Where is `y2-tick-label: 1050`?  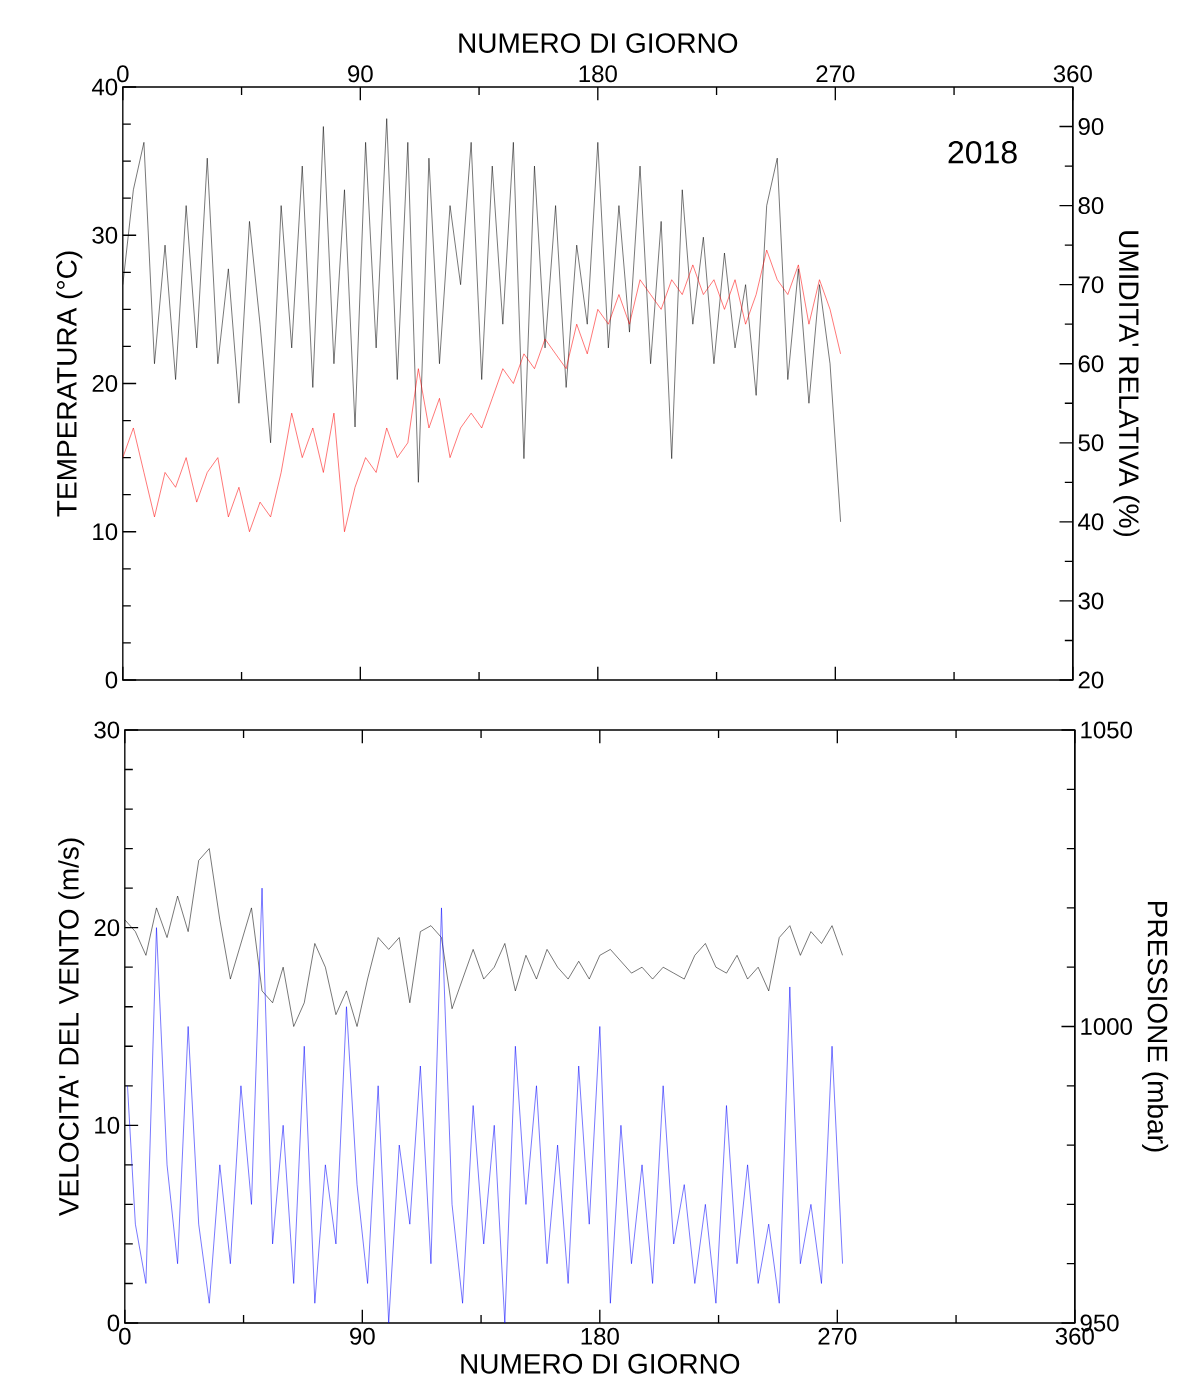
y2-tick-label: 1050 is located at coordinates (1107, 730).